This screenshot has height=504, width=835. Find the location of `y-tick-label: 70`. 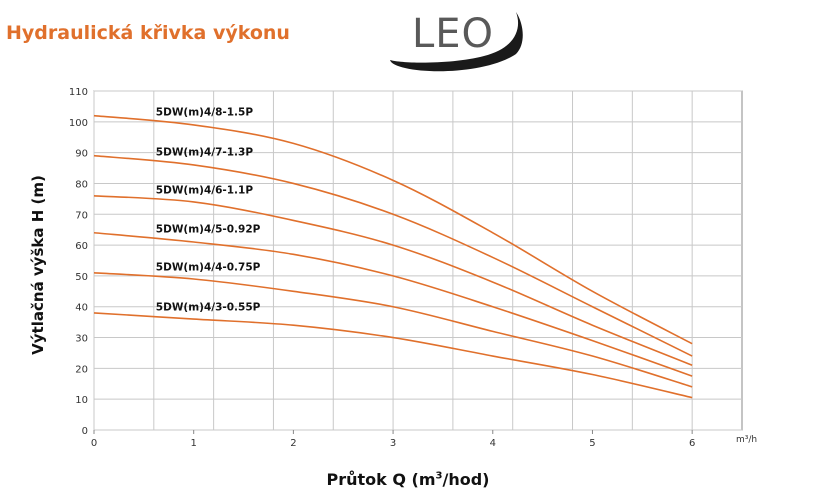

y-tick-label: 70 is located at coordinates (81, 215).